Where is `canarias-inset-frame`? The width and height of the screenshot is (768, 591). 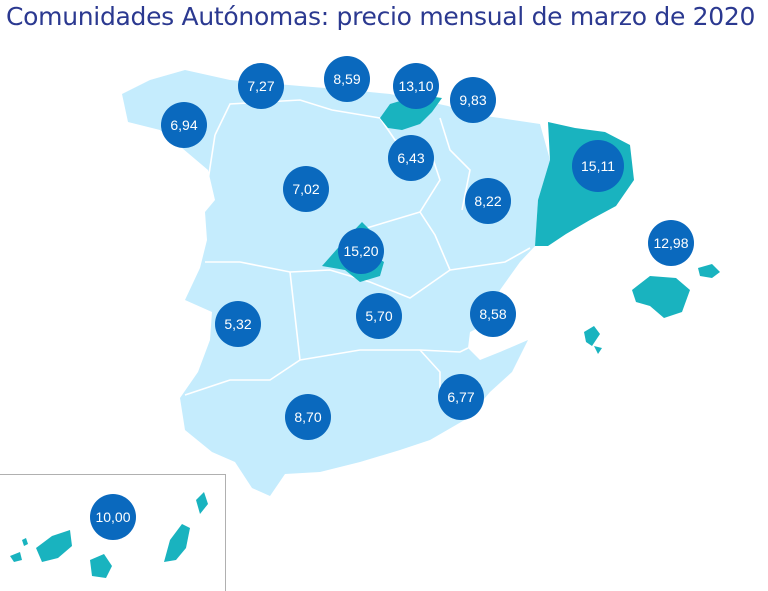
canarias-inset-frame is located at coordinates (113, 532).